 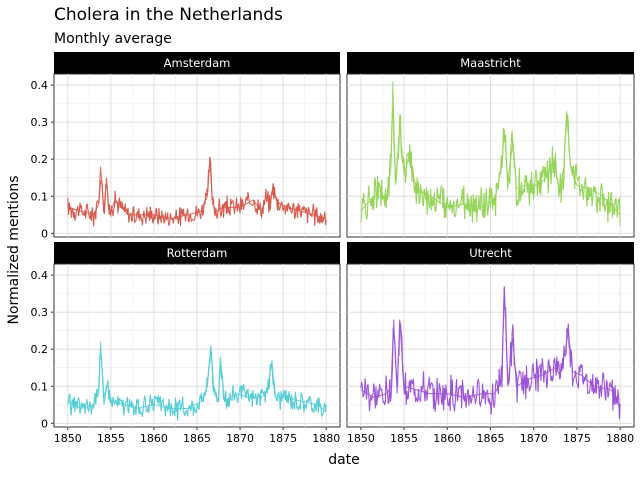 What do you see at coordinates (197, 63) in the screenshot?
I see `strip-label-amsterdam: Amsterdam` at bounding box center [197, 63].